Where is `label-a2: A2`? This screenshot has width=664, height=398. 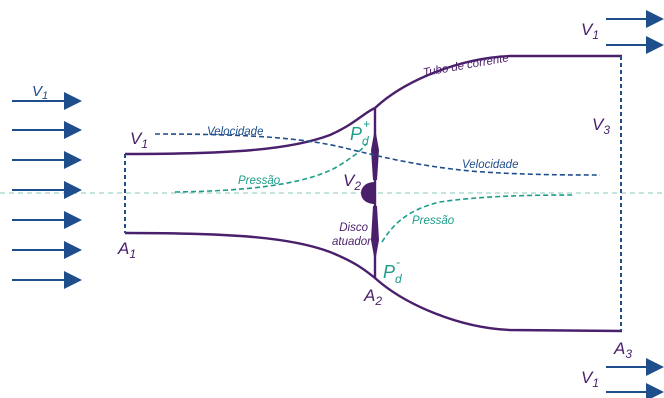
label-a2: A2 is located at coordinates (372, 297).